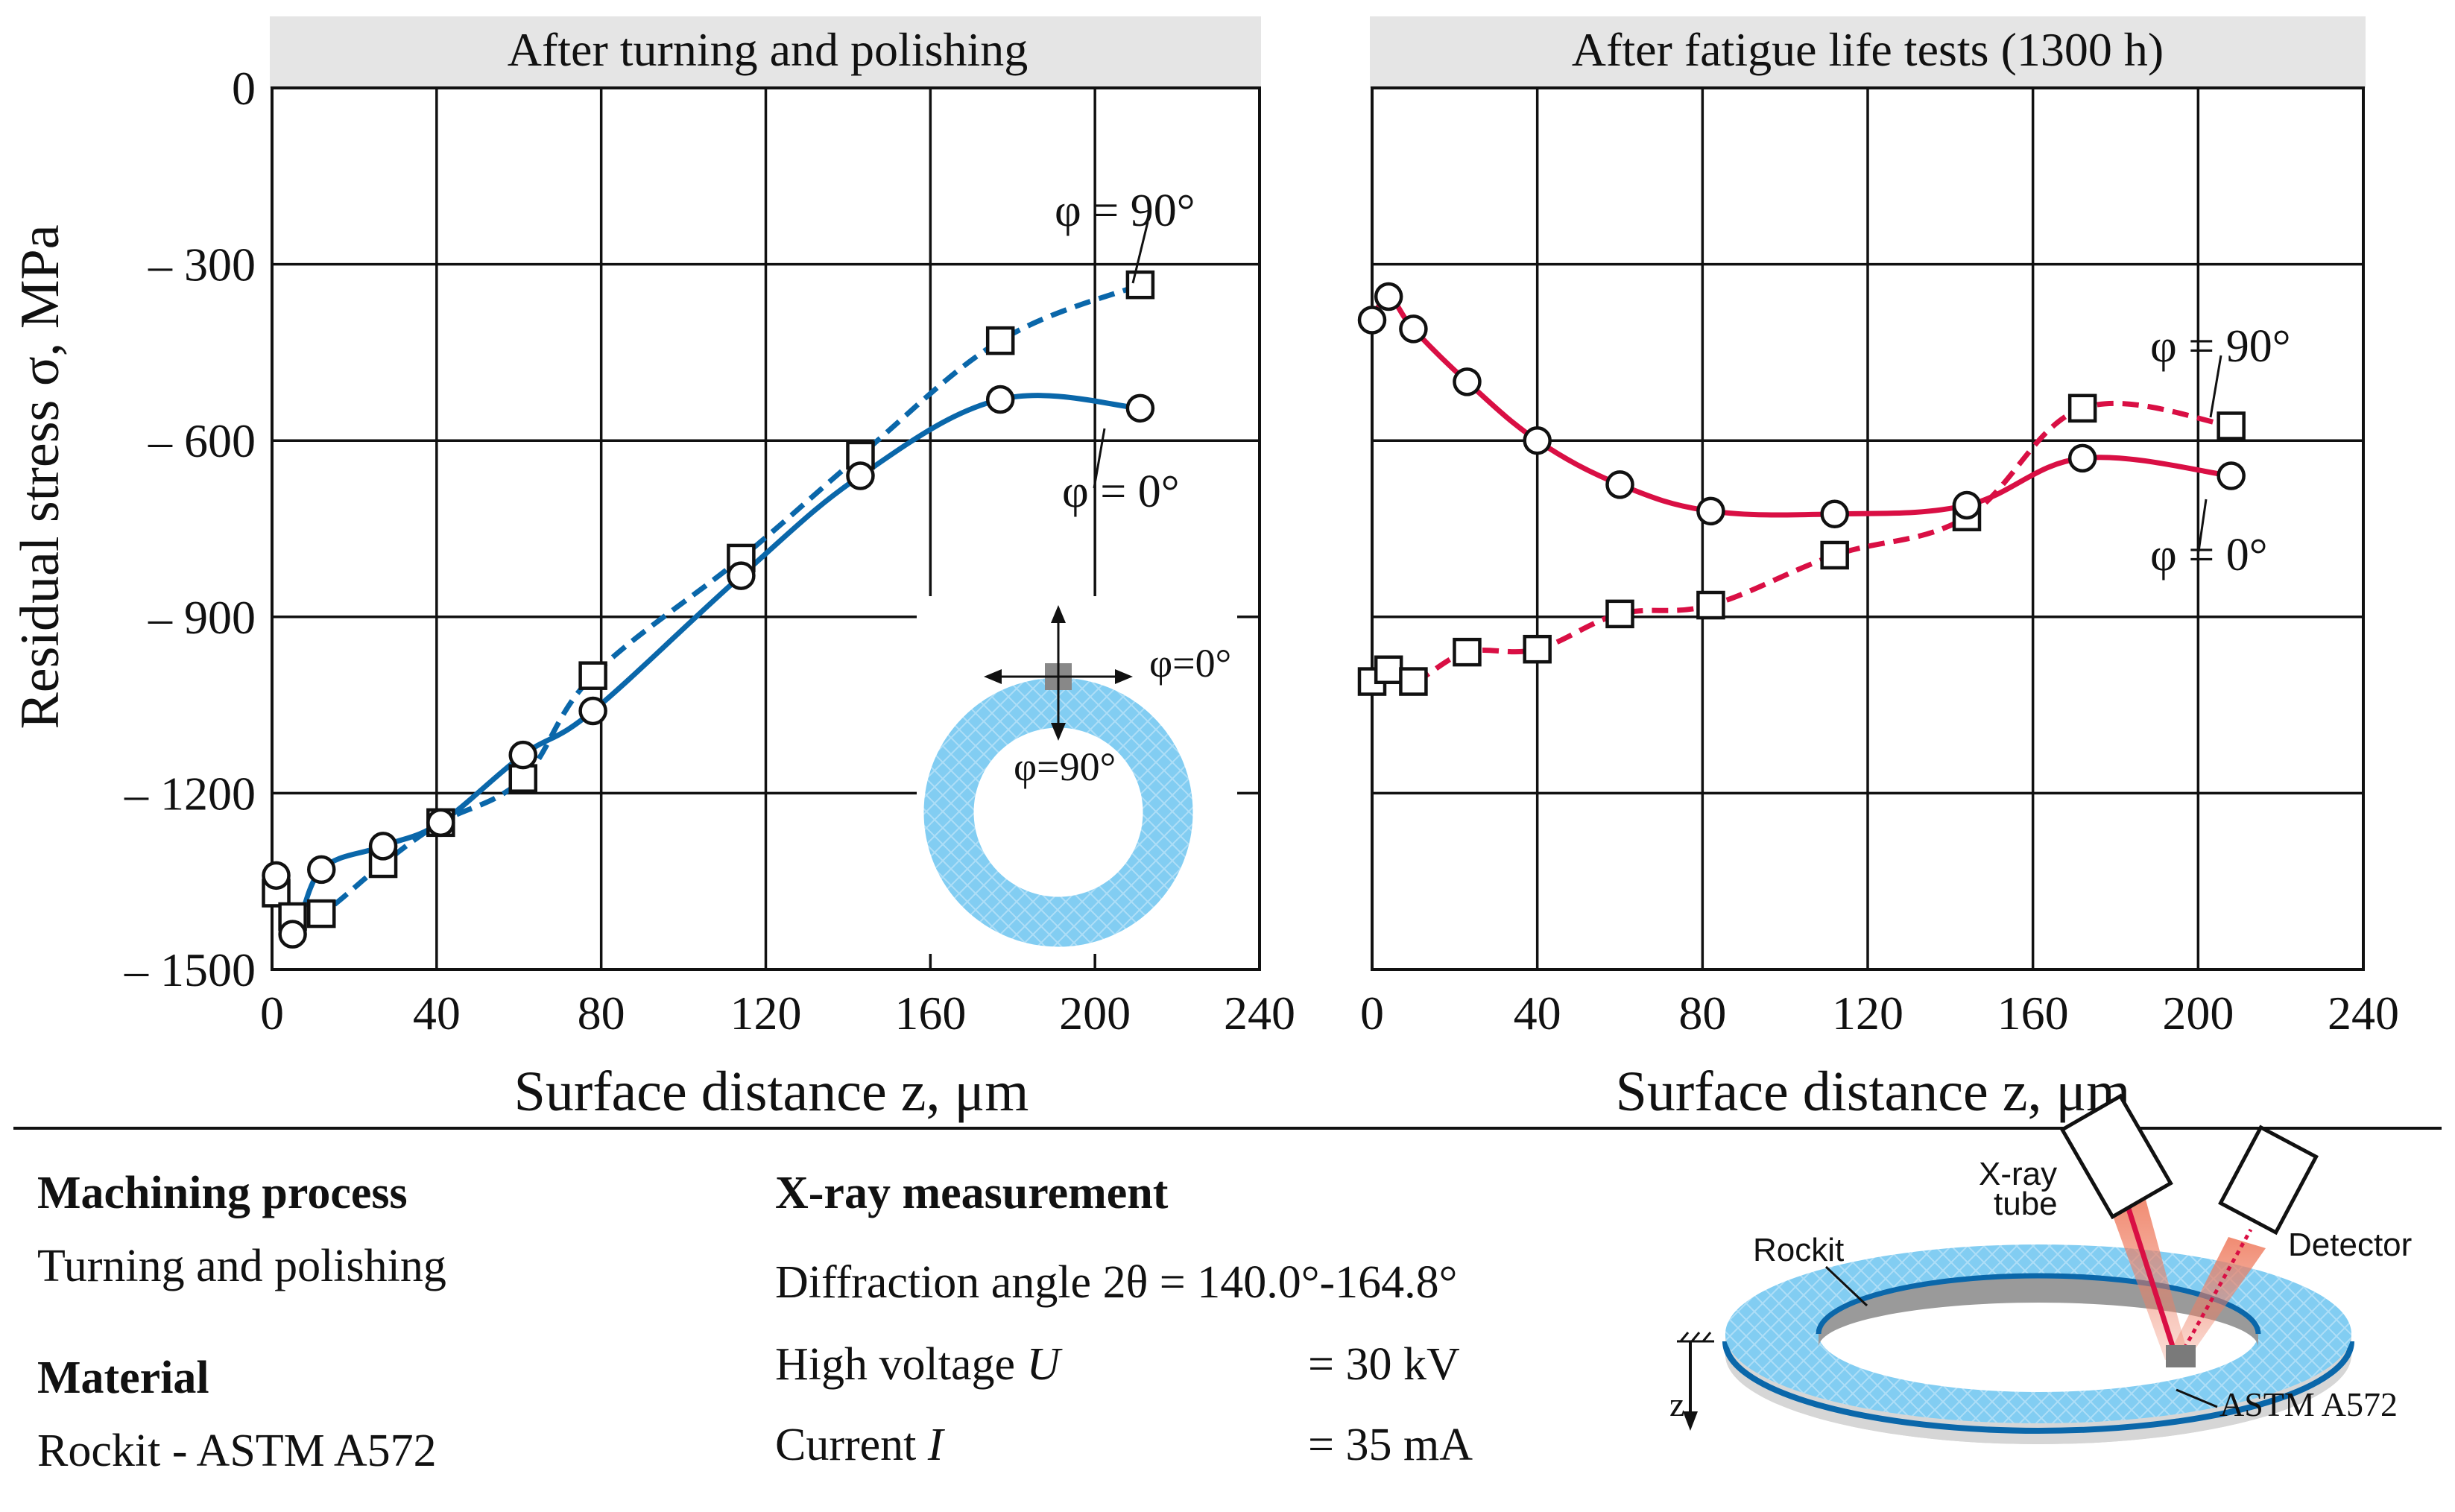  I want to click on inset-label-phi0: φ=0°, so click(1190, 663).